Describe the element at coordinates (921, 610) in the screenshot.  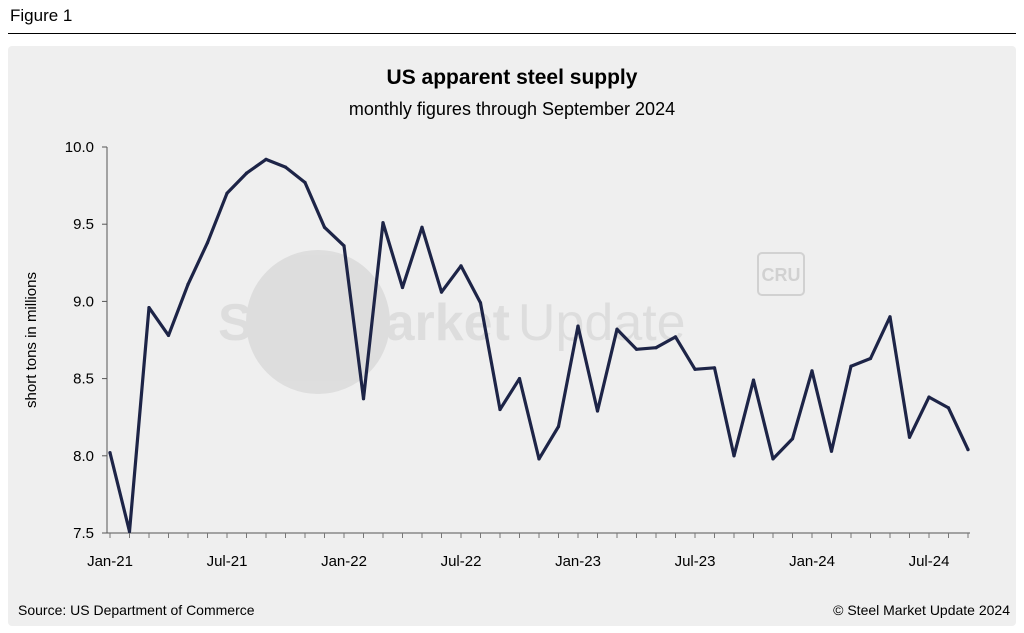
I see `copyright-note: © Steel Market Update 2024` at that location.